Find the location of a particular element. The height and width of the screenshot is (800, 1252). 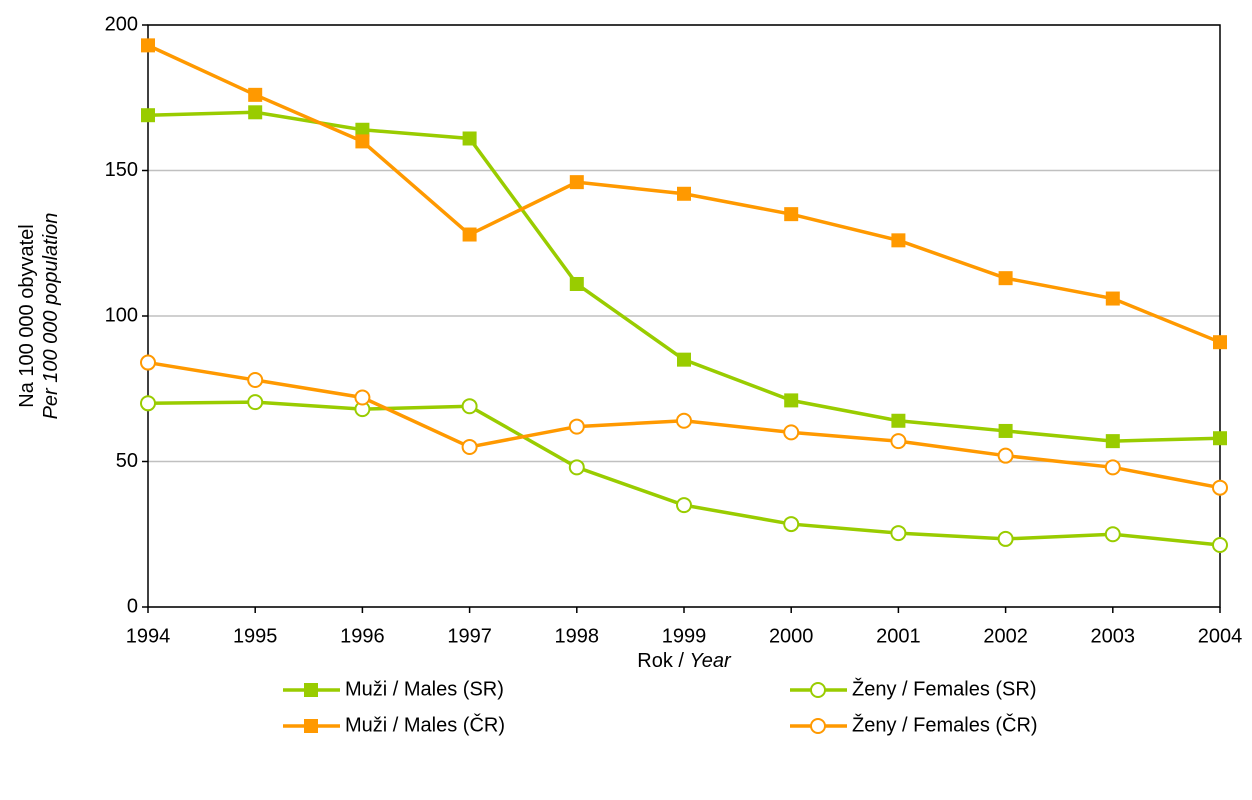

legend-label: Ženy / Females (ČR) is located at coordinates (945, 724).